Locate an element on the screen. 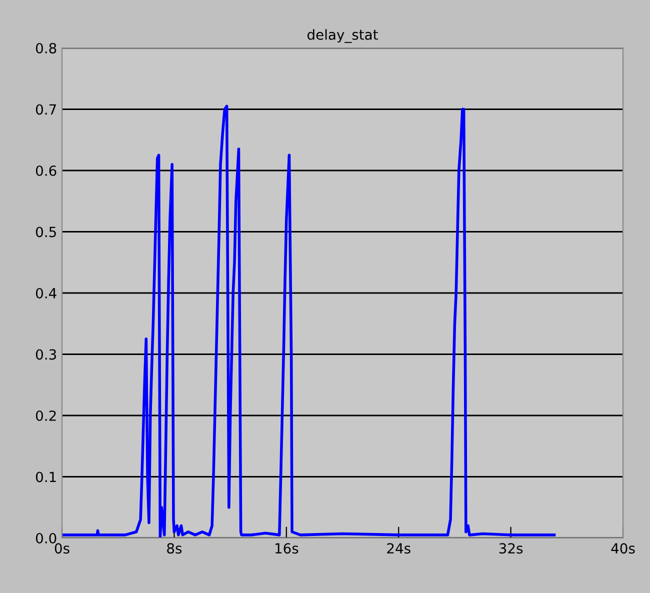 The image size is (650, 593). x-tick-label: 40s is located at coordinates (623, 548).